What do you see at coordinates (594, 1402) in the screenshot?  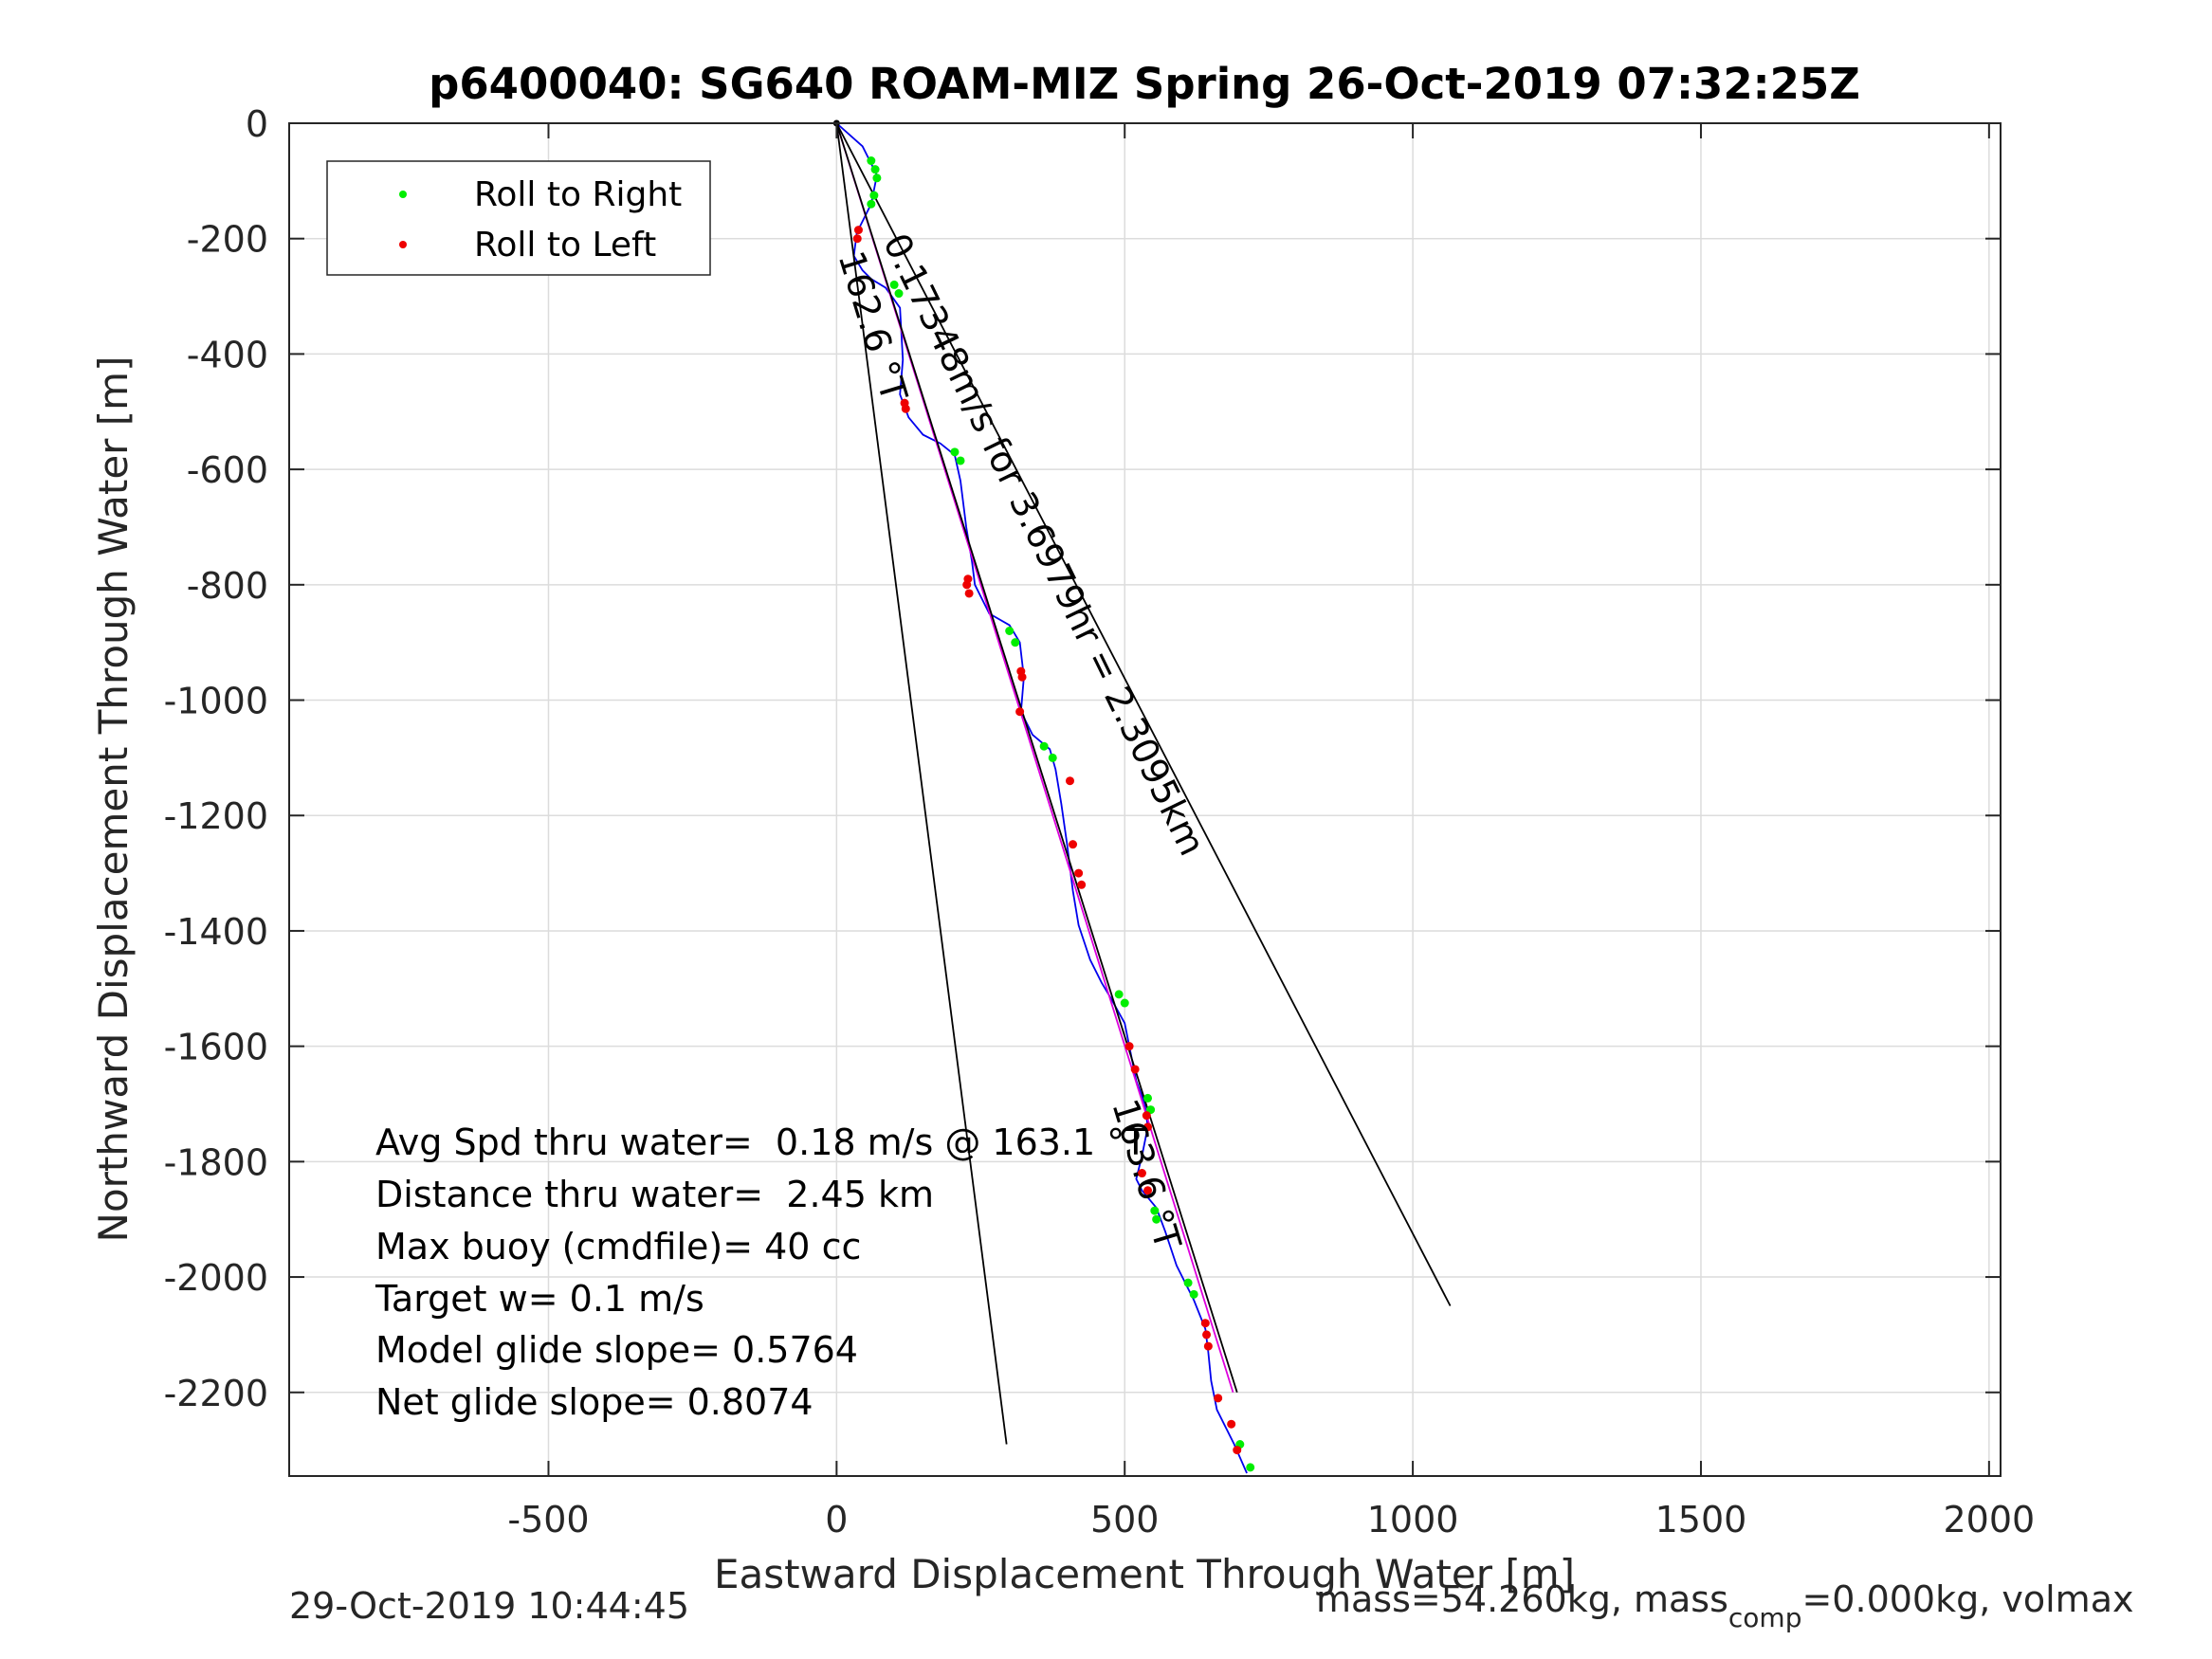 I see `info-line-net-glide: Net glide slope= 0.8074` at bounding box center [594, 1402].